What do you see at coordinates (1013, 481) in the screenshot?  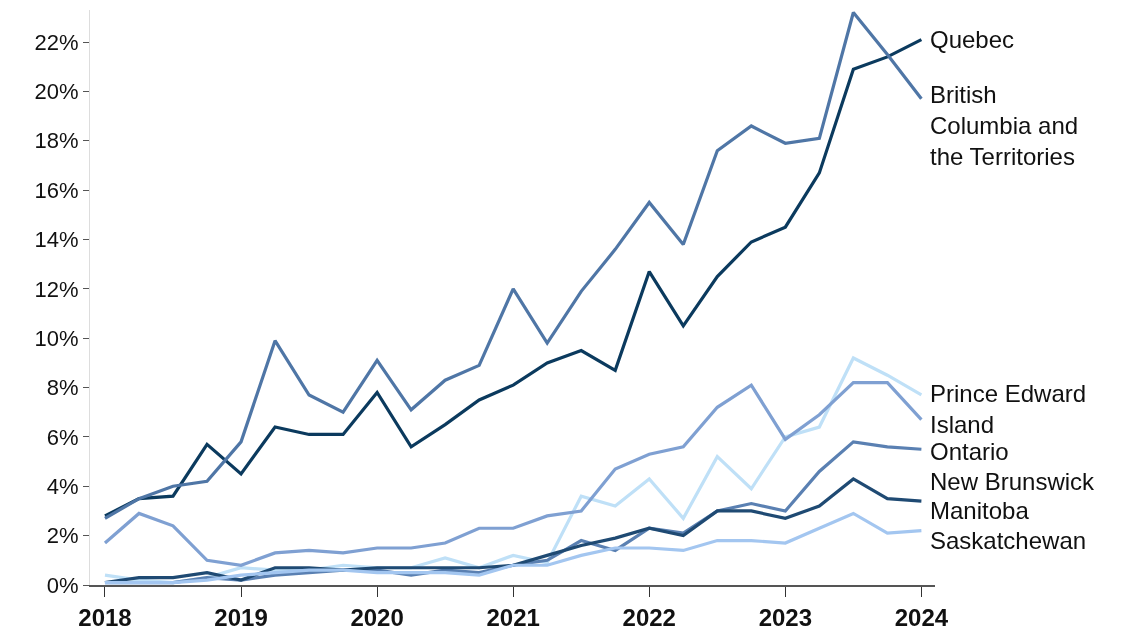 I see `series-label: New Brunswick` at bounding box center [1013, 481].